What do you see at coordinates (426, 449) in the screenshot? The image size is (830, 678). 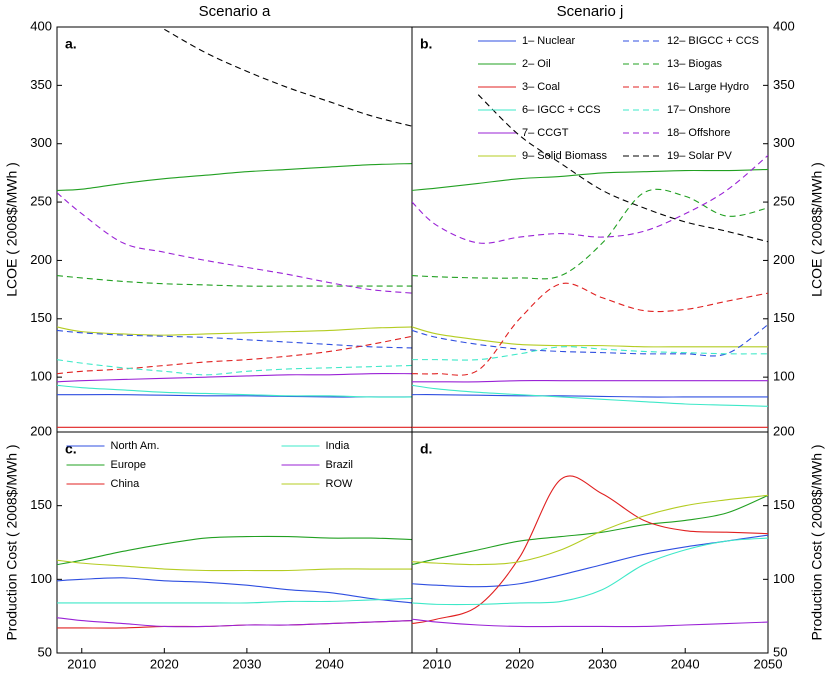 I see `panel-label: d.` at bounding box center [426, 449].